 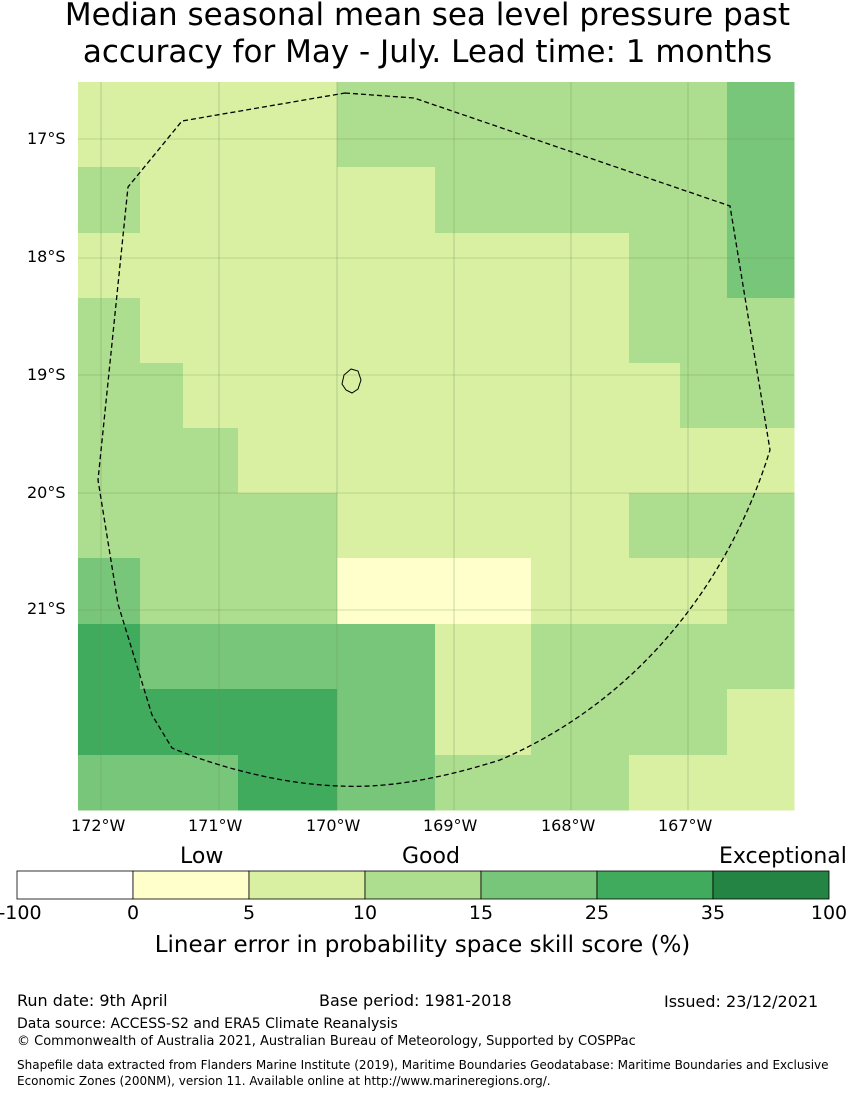 I want to click on colorbar-tick: 100, so click(x=829, y=913).